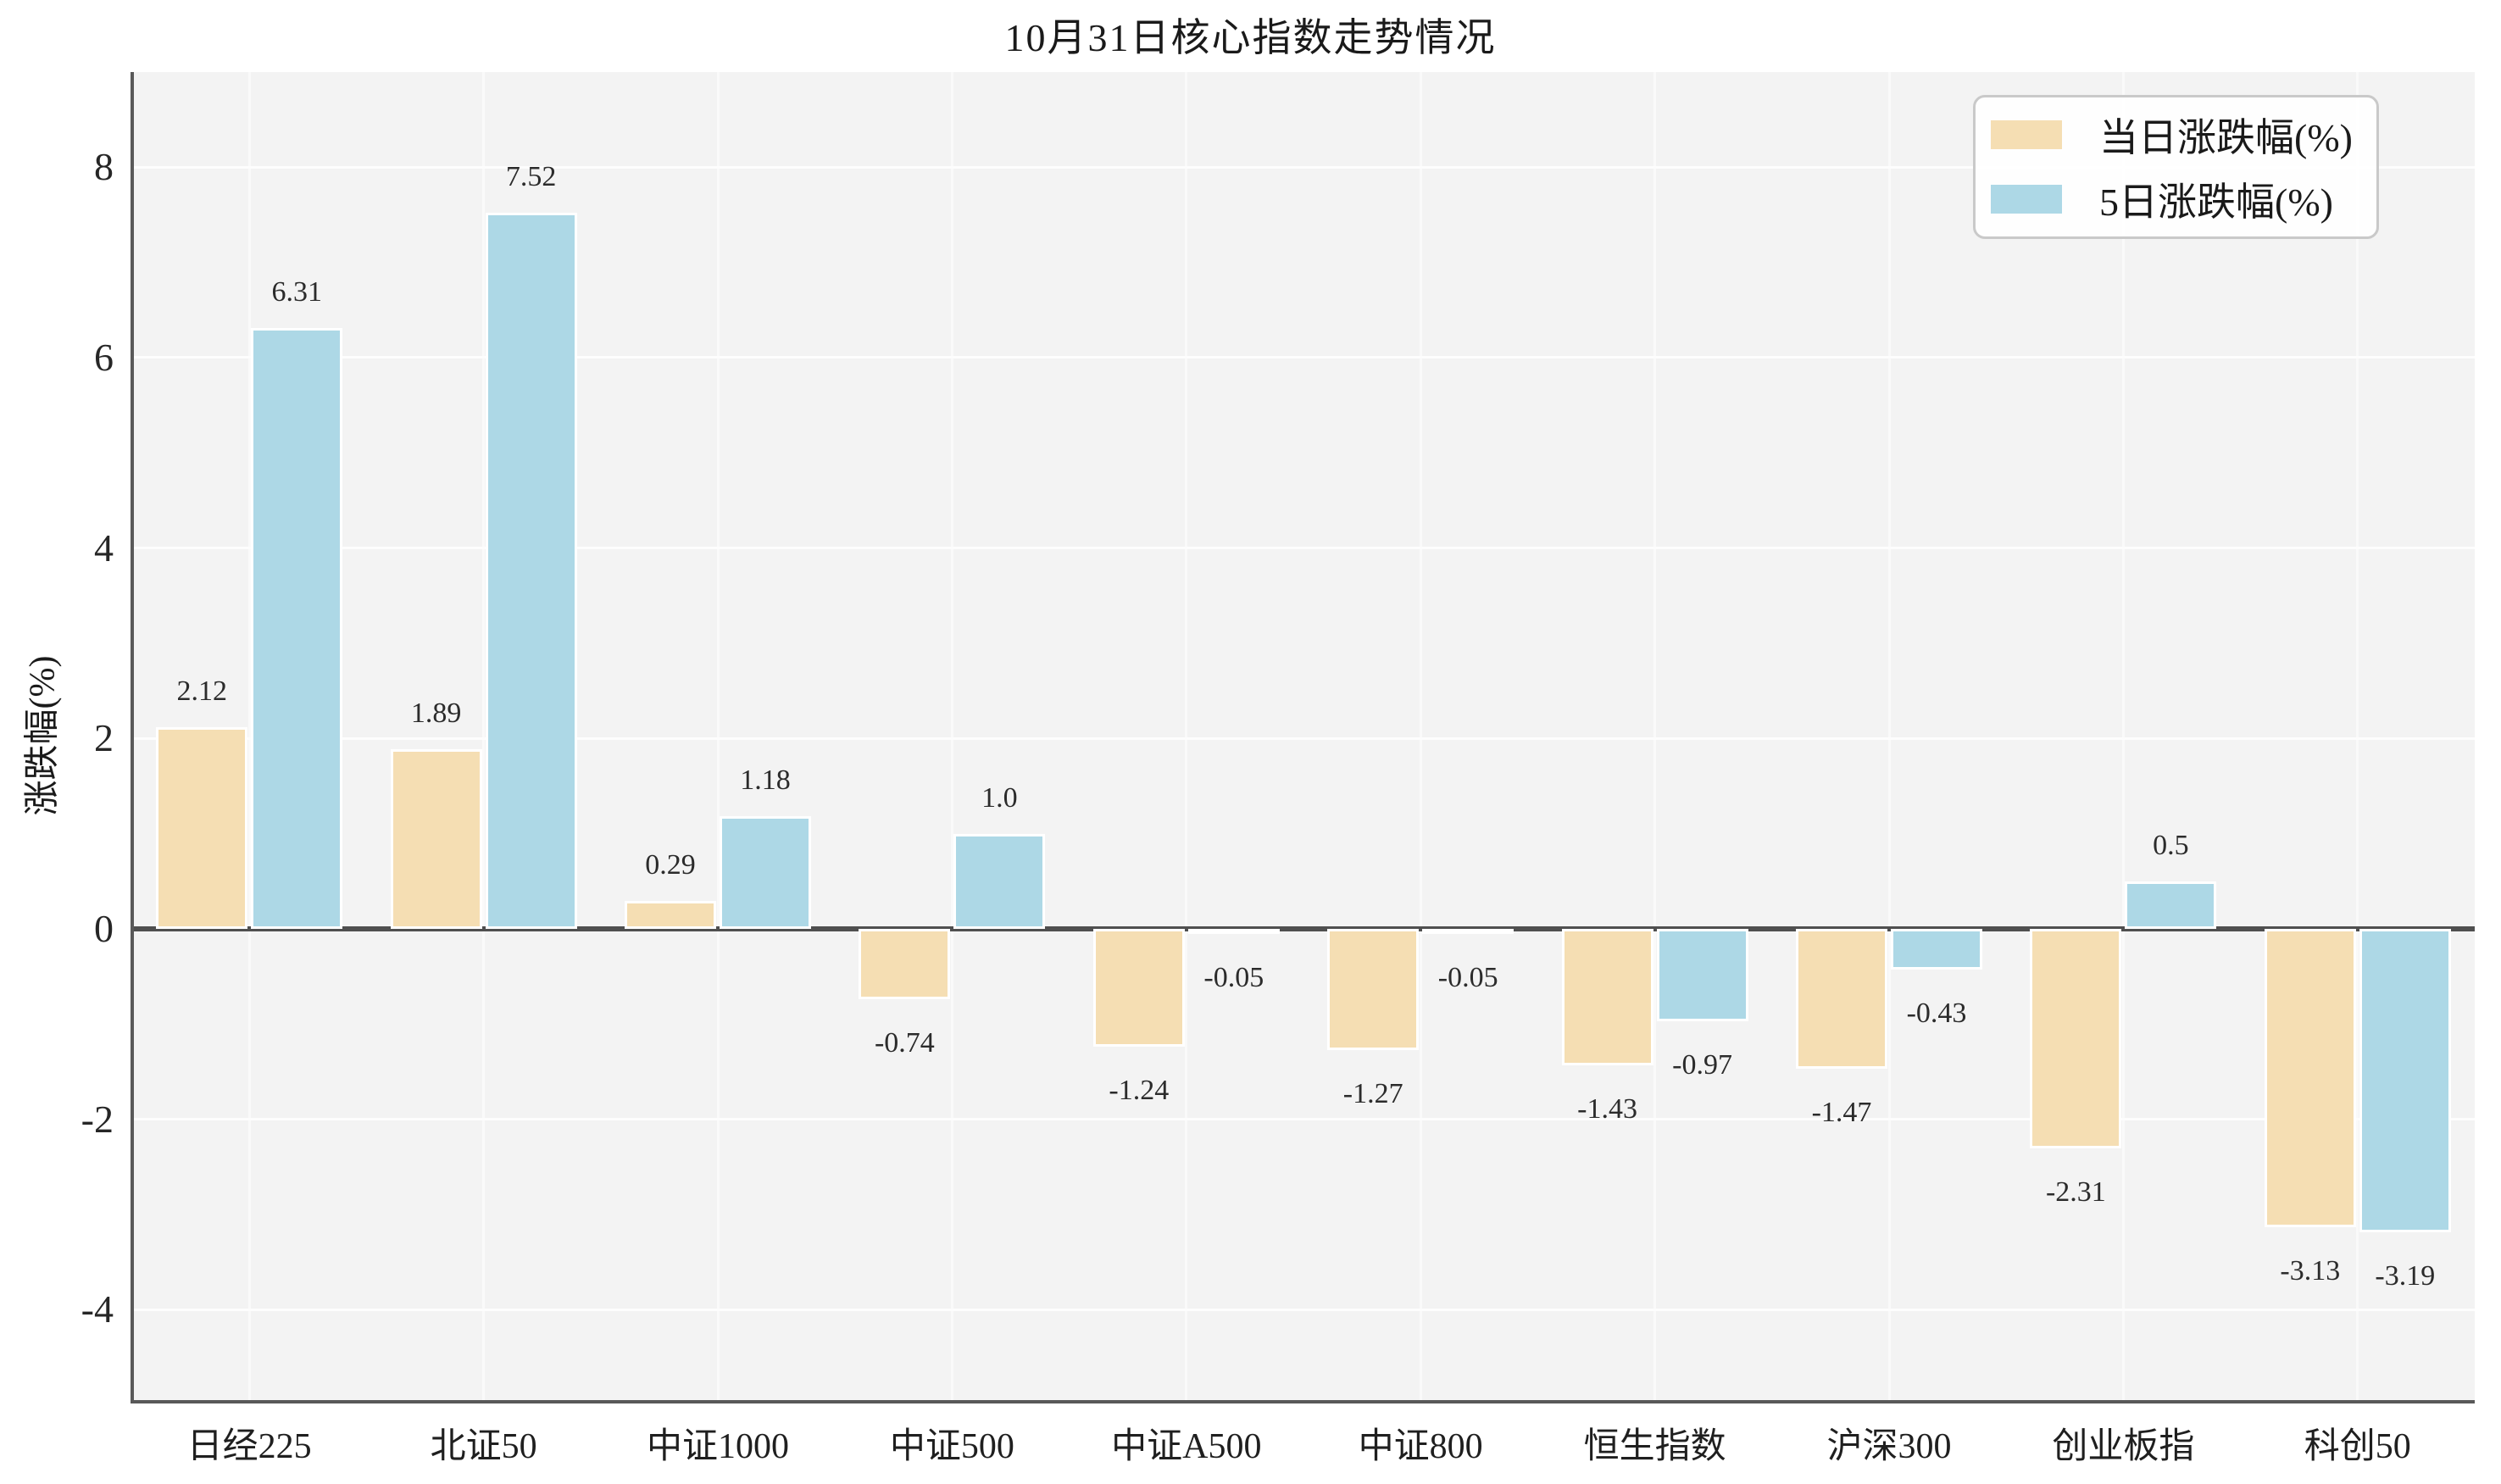  What do you see at coordinates (2216, 203) in the screenshot?
I see `legend-label: 5日涨跌幅(%)` at bounding box center [2216, 203].